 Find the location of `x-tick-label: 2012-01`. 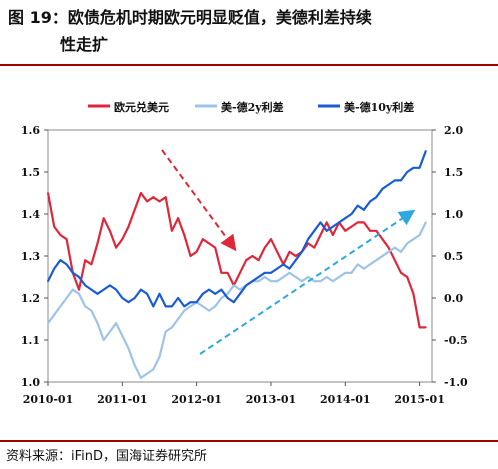

x-tick-label: 2012-01 is located at coordinates (196, 399).